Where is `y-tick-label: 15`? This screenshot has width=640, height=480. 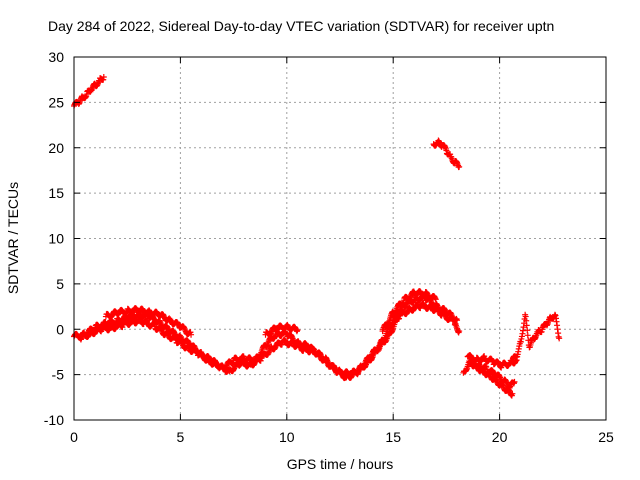
y-tick-label: 15 is located at coordinates (56, 193).